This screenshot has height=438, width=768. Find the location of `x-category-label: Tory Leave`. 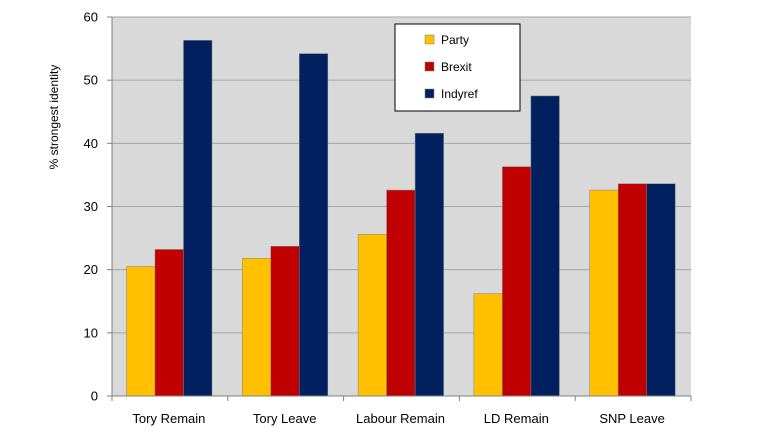

x-category-label: Tory Leave is located at coordinates (285, 418).